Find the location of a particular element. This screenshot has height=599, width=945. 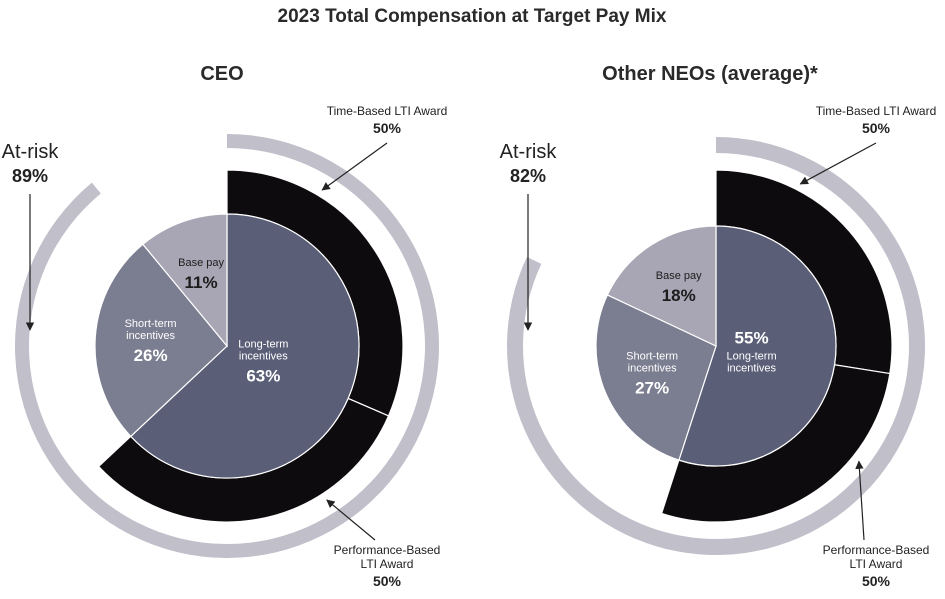

at-risk-percent: 82% is located at coordinates (528, 176).